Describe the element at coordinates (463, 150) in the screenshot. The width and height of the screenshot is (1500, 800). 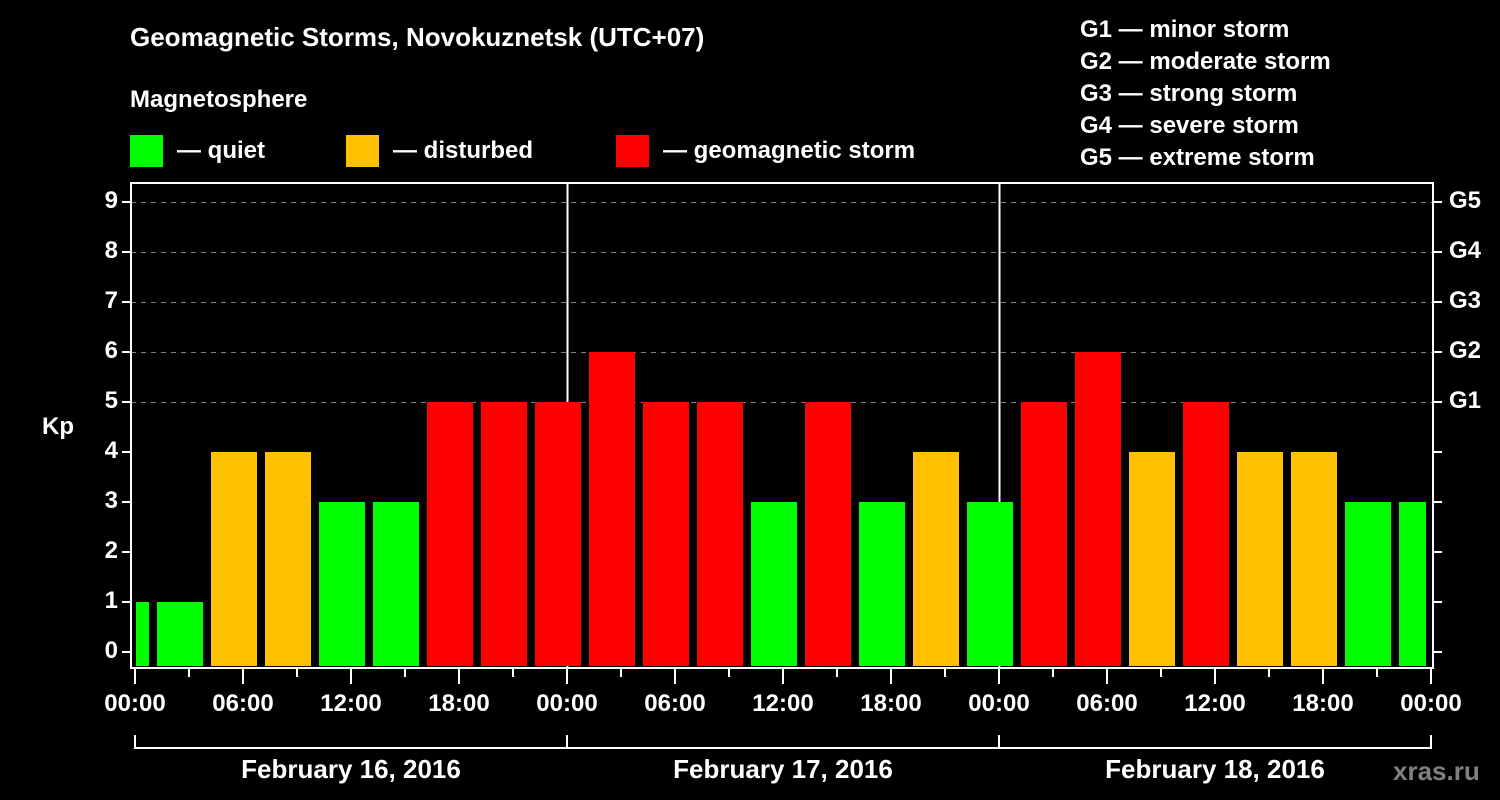
I see `legend-label: — disturbed` at that location.